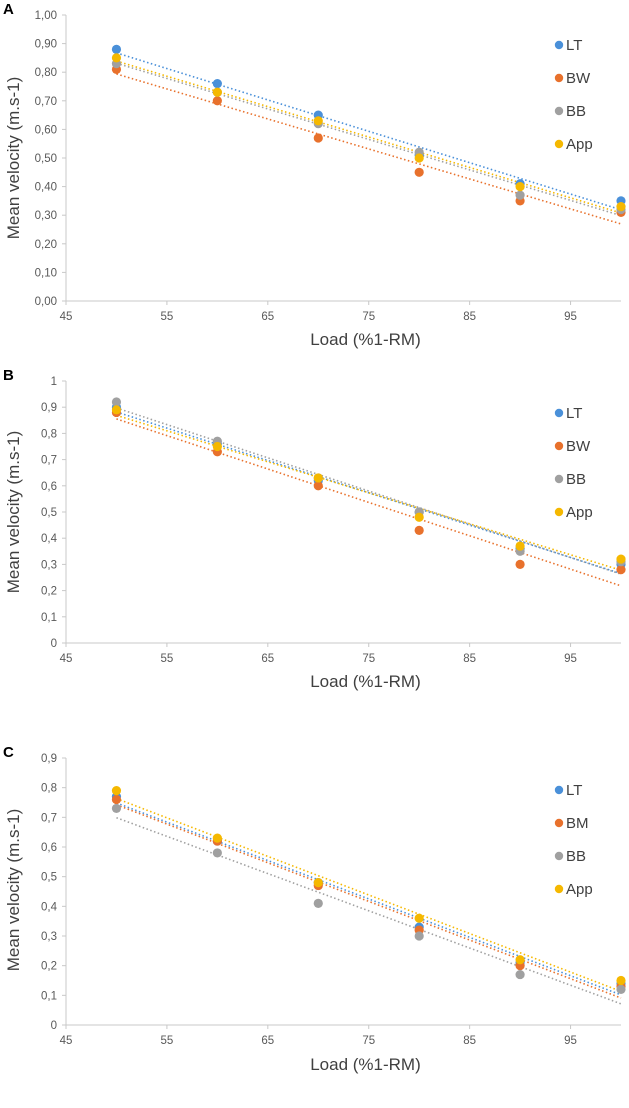 The height and width of the screenshot is (1108, 629). I want to click on y-tick-label: 0,7, so click(49, 461).